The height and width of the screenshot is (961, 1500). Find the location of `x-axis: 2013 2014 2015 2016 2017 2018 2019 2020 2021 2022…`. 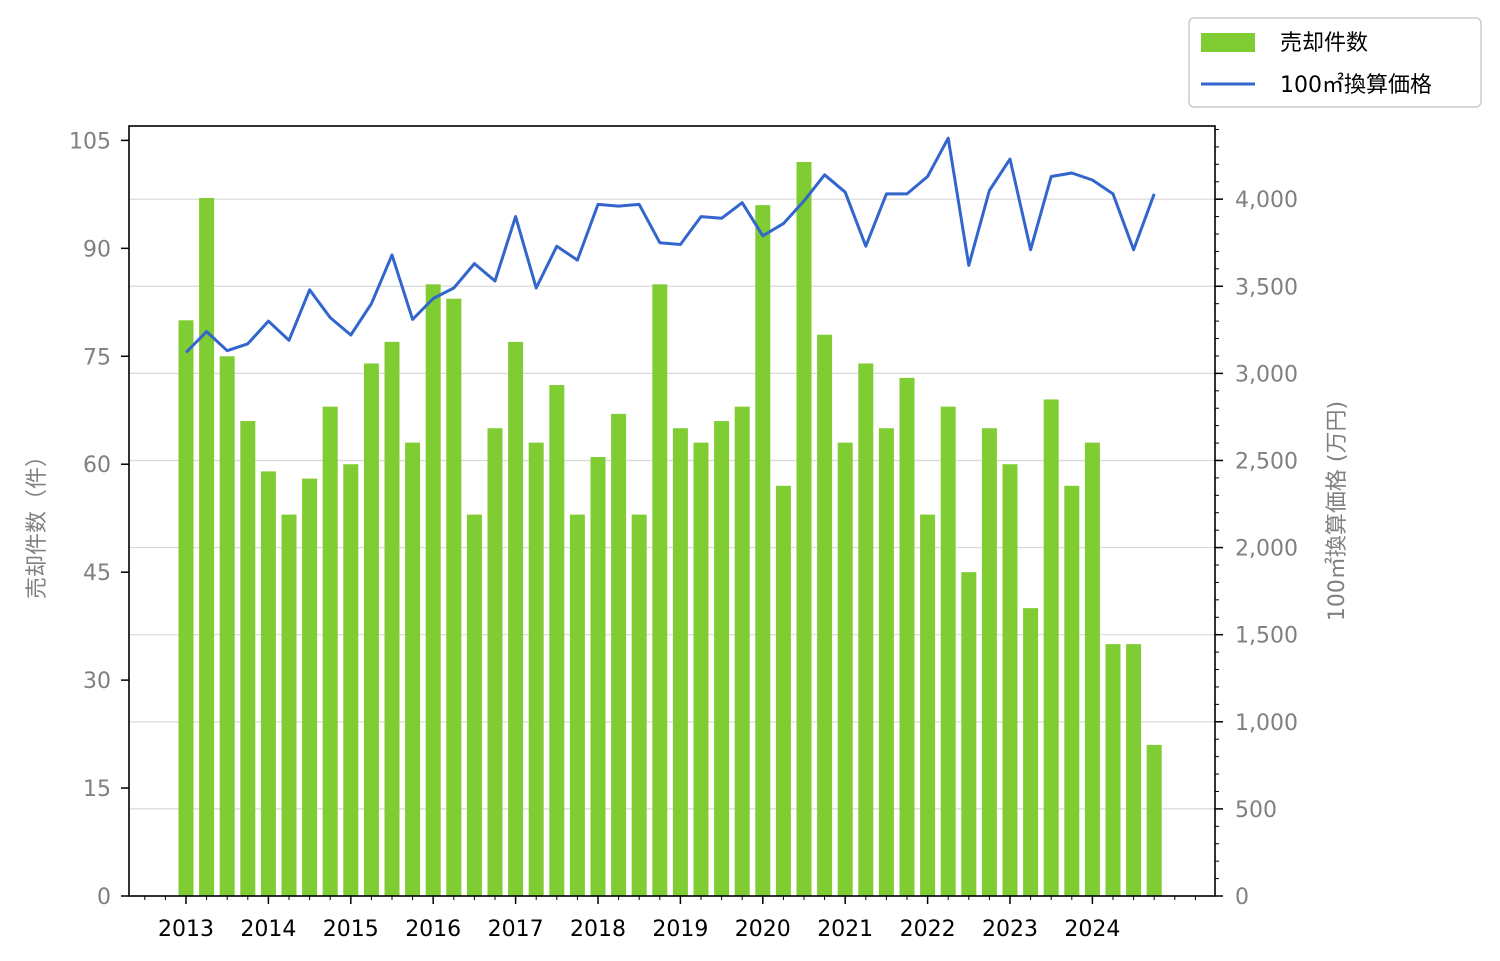

x-axis: 2013 2014 2015 2016 2017 2018 2019 2020 2021 2022… is located at coordinates (670, 919).